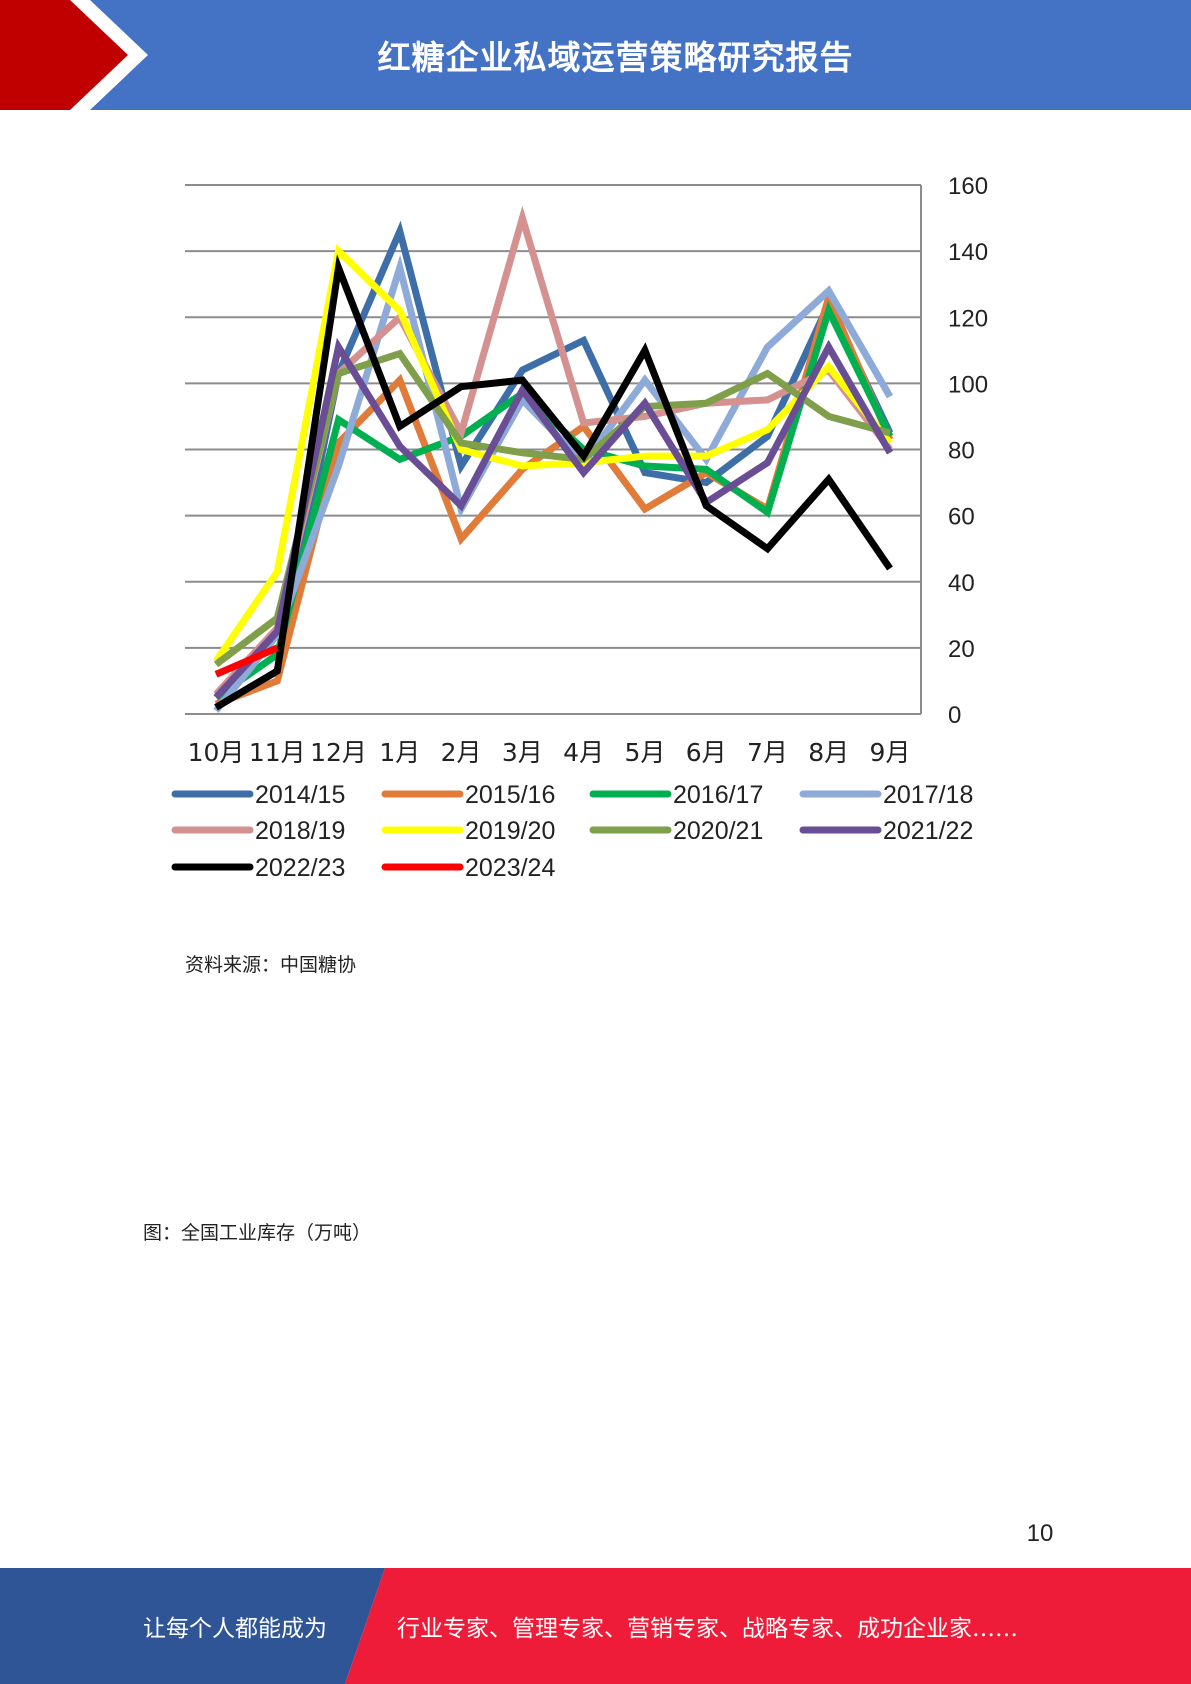 The image size is (1191, 1684). I want to click on y-tick-label: 160, so click(968, 186).